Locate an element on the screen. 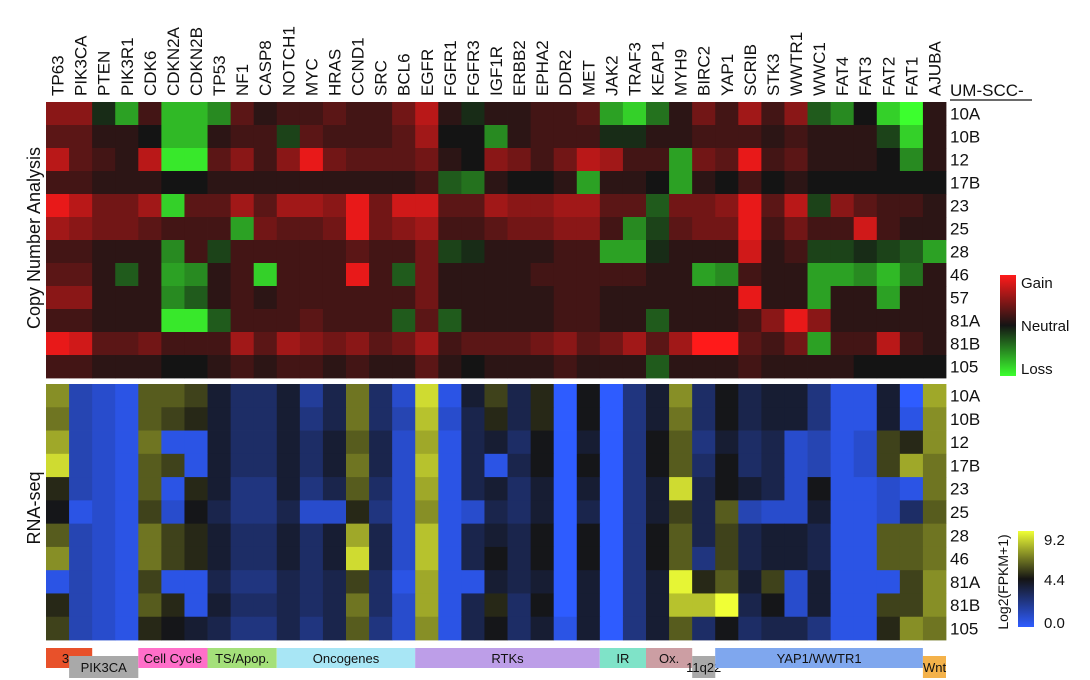 This screenshot has height=680, width=1090. gene-label: MYH9 is located at coordinates (681, 72).